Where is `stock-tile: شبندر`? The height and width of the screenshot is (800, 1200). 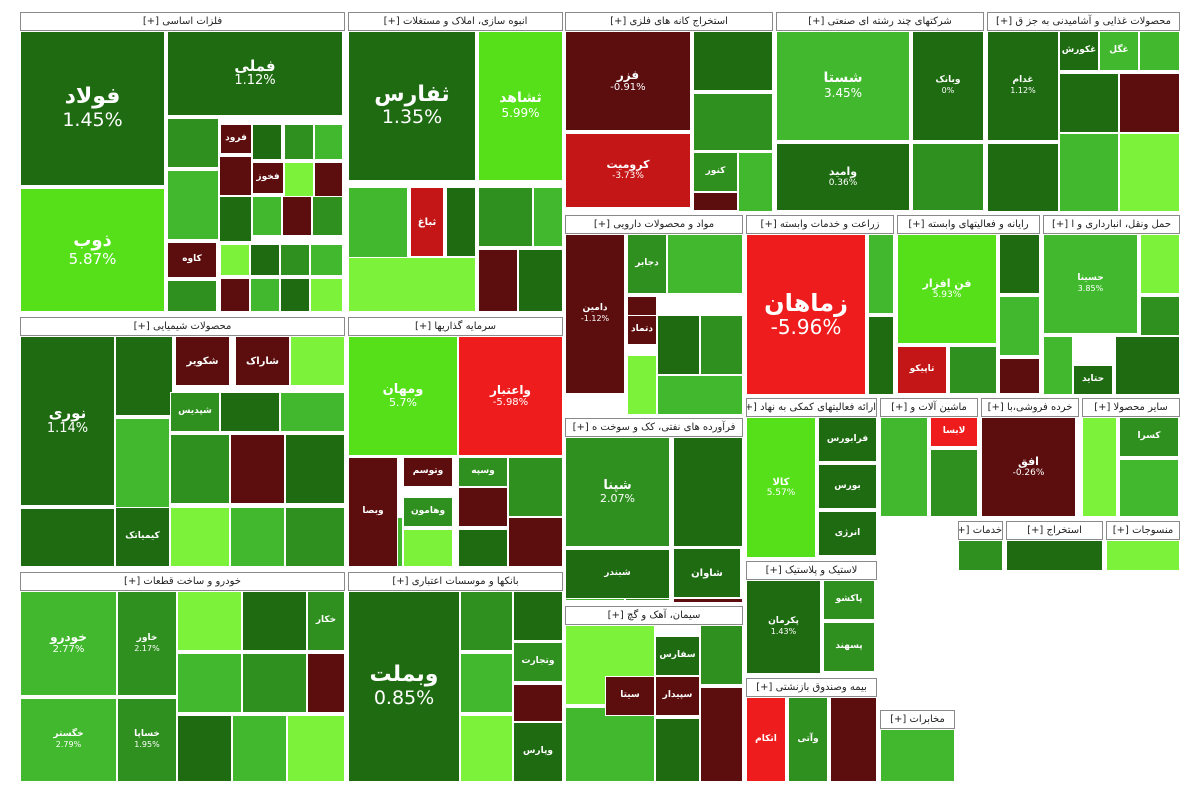
stock-tile: شبندر is located at coordinates (617, 574).